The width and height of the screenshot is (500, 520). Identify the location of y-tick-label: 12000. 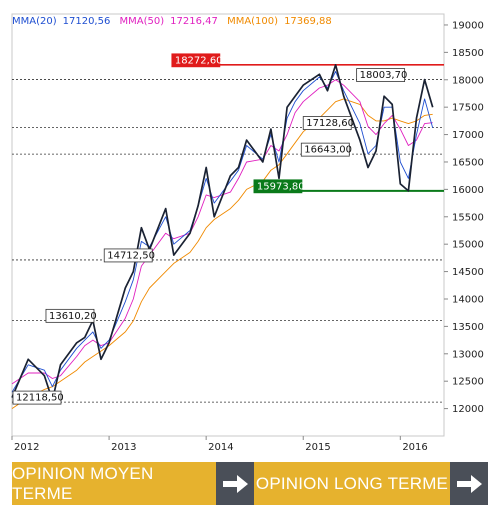
(468, 409).